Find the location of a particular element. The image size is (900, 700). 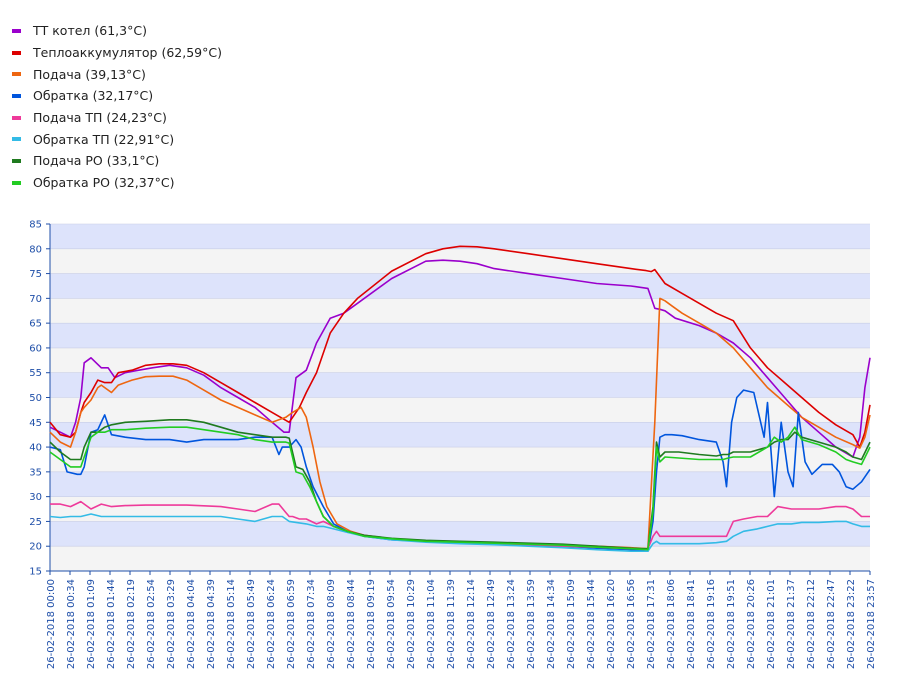

x-tick-label: 26-02-2018 21:01 is located at coordinates (771, 624).